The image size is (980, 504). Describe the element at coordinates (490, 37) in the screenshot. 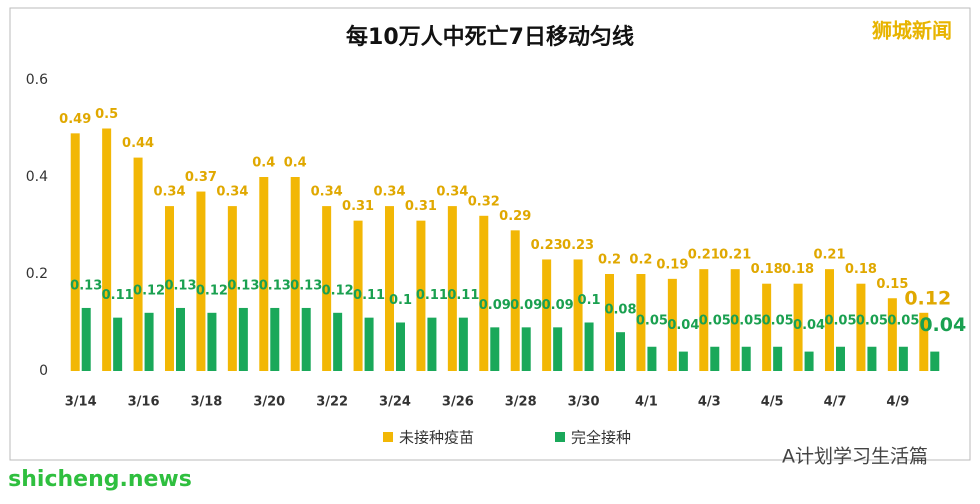

I see `chart-title: 每10万人中死亡7日移动匀线` at that location.